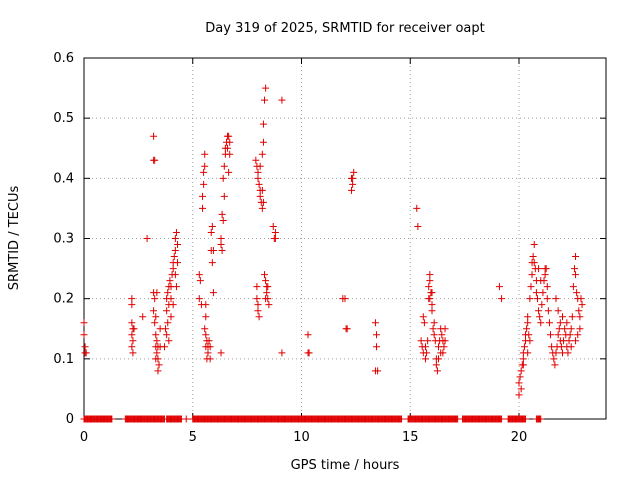 Image resolution: width=640 pixels, height=484 pixels. I want to click on y-tick-label: 0.6, so click(63, 58).